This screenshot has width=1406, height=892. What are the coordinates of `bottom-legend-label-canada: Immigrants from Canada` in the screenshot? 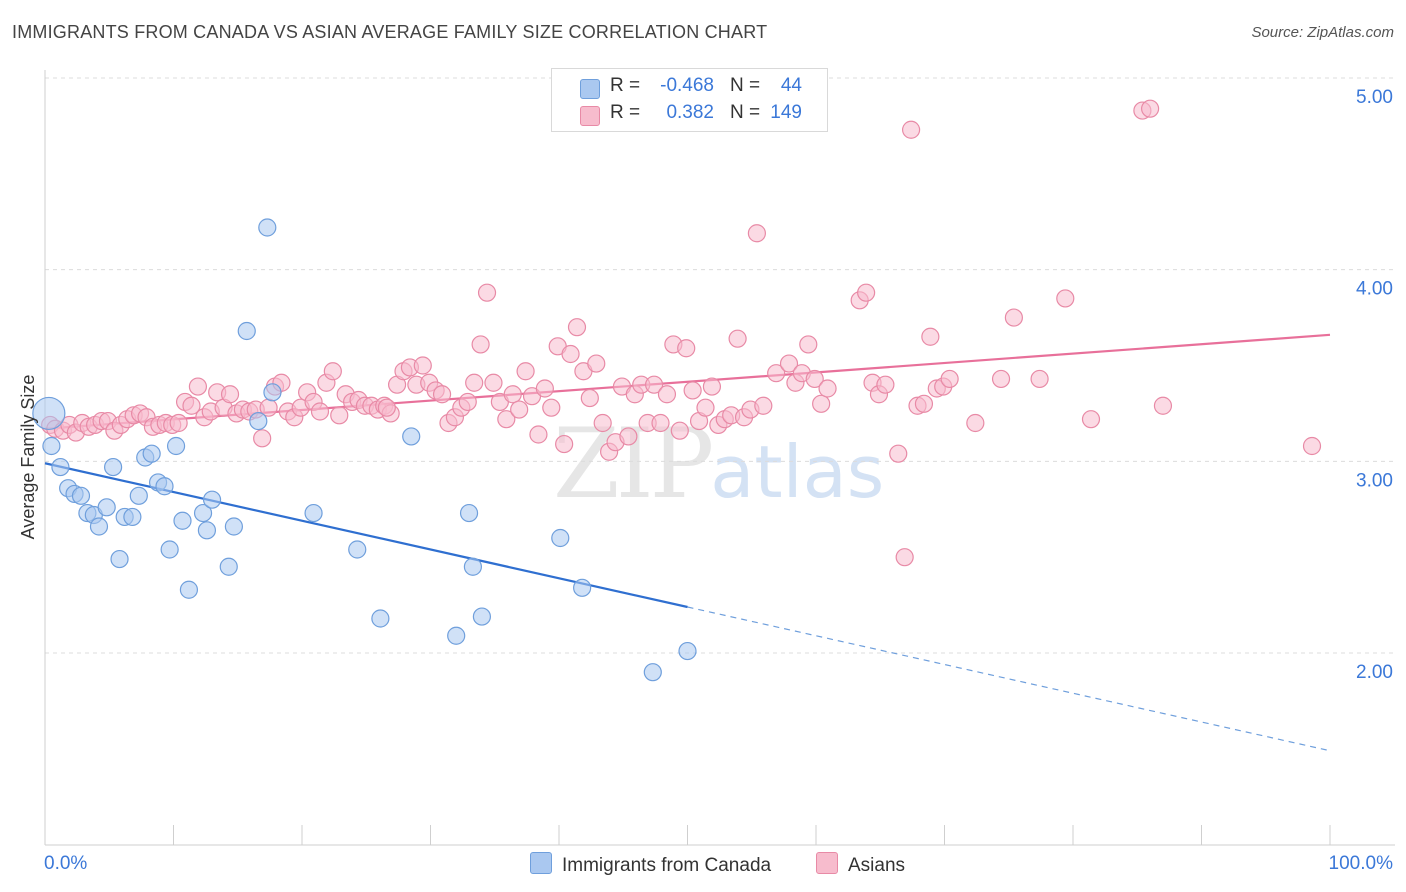 It's located at (667, 865).